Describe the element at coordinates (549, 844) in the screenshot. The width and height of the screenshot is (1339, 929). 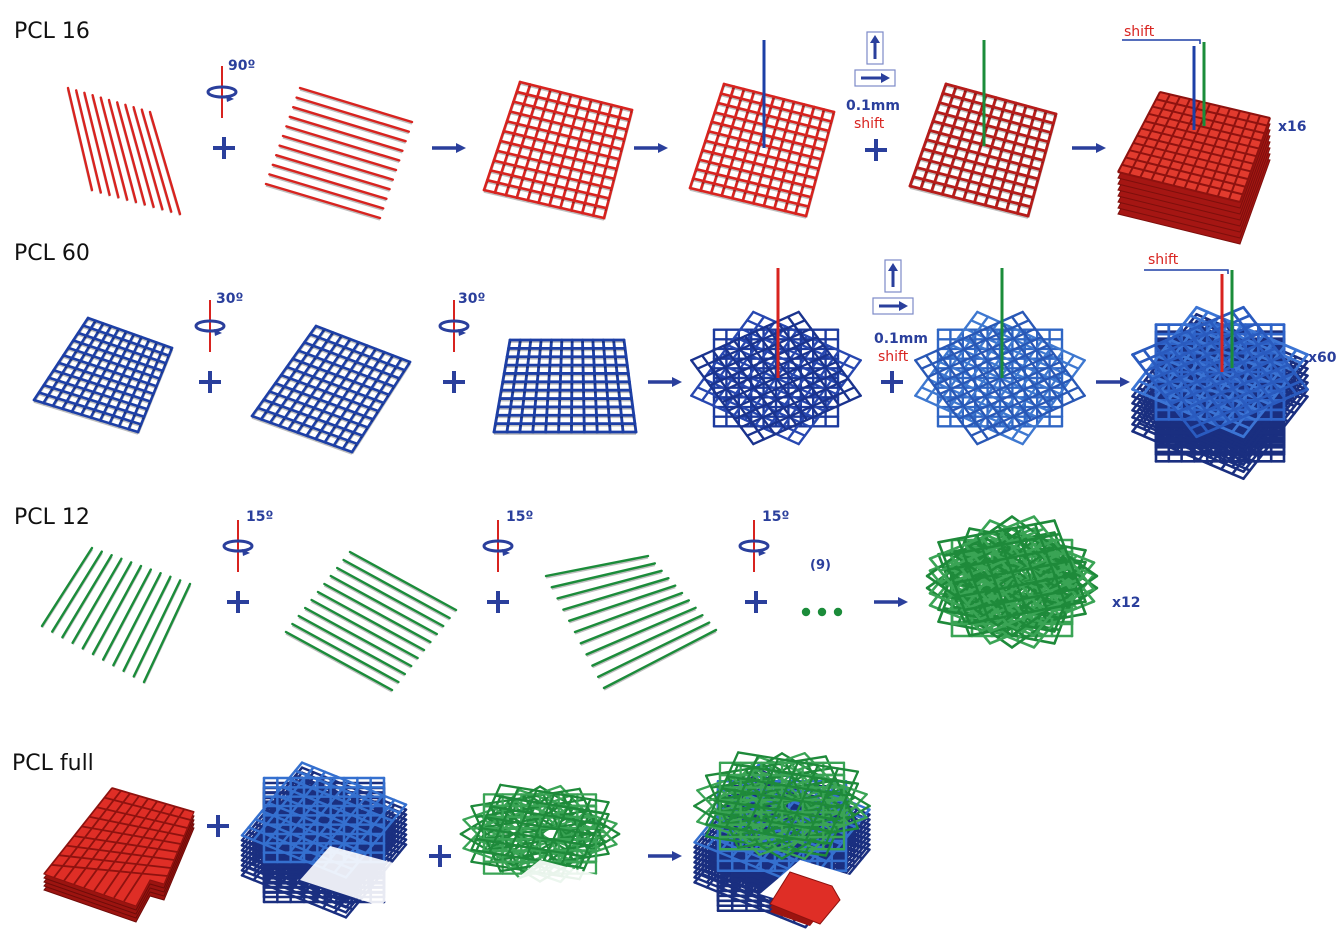
I see `green-l-block` at that location.